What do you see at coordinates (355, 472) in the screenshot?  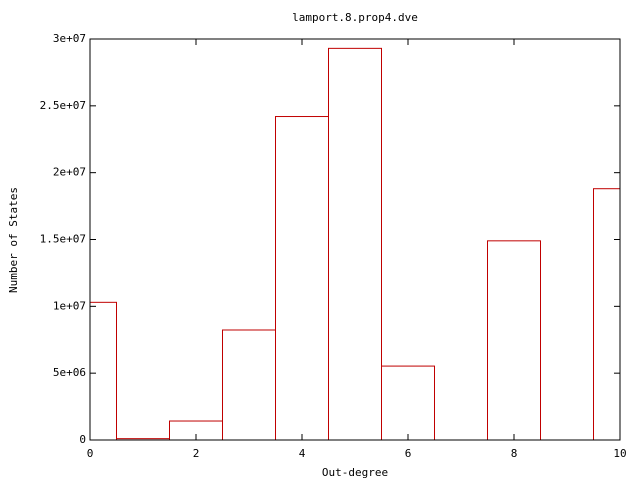 I see `x-axis-label: Out-degree` at bounding box center [355, 472].